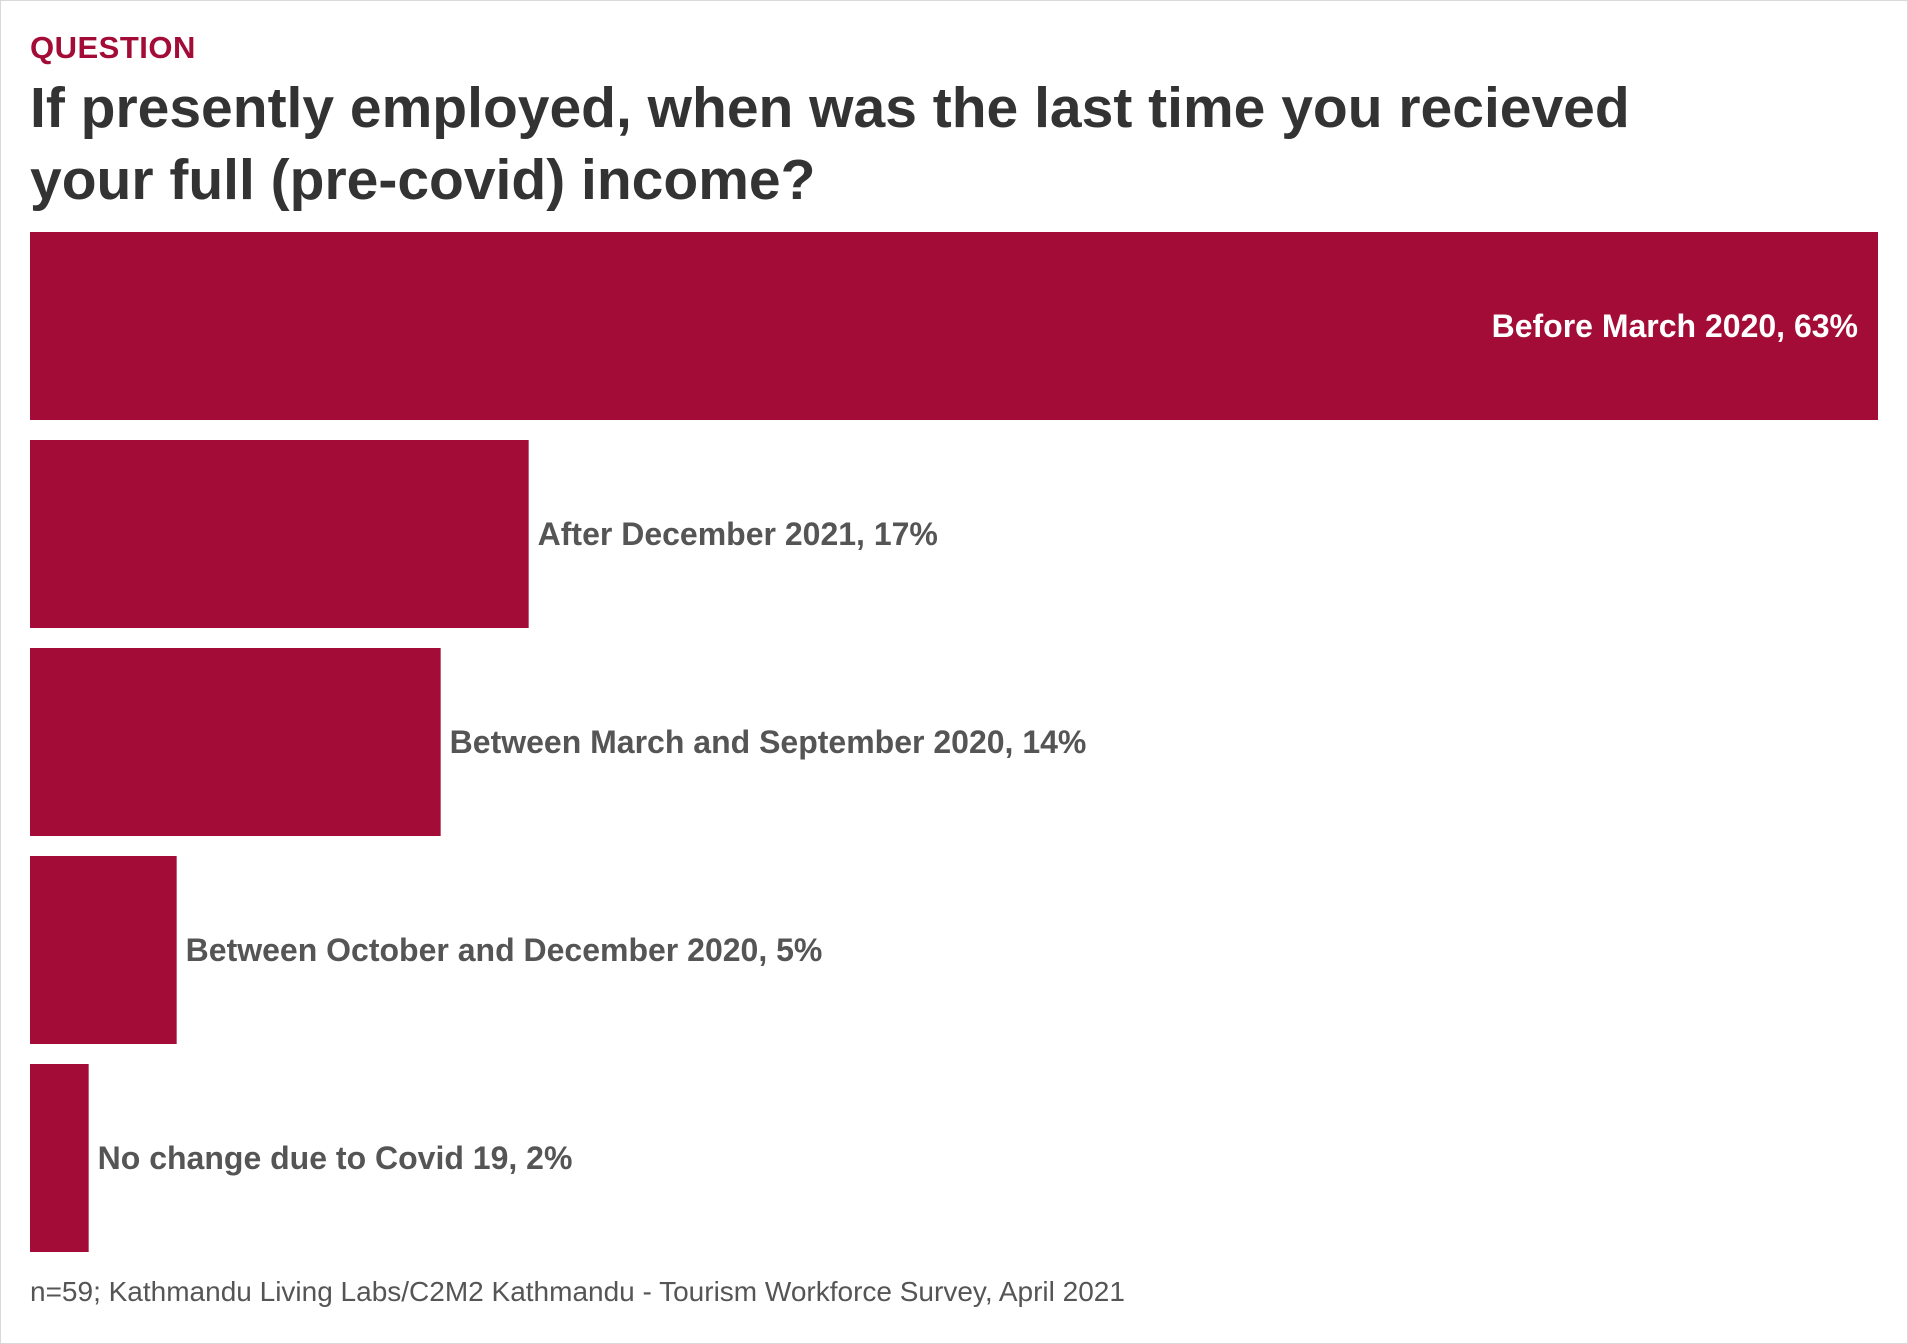  What do you see at coordinates (113, 47) in the screenshot?
I see `question-kicker: QUESTION` at bounding box center [113, 47].